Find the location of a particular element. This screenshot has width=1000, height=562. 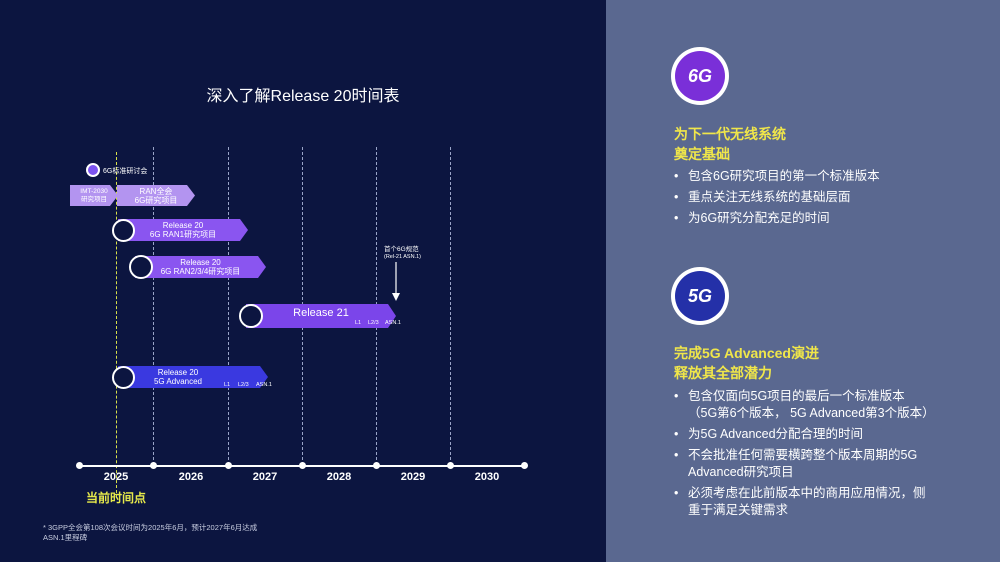

list-item: 重点关注无线系统的基础层面 is located at coordinates (814, 197).